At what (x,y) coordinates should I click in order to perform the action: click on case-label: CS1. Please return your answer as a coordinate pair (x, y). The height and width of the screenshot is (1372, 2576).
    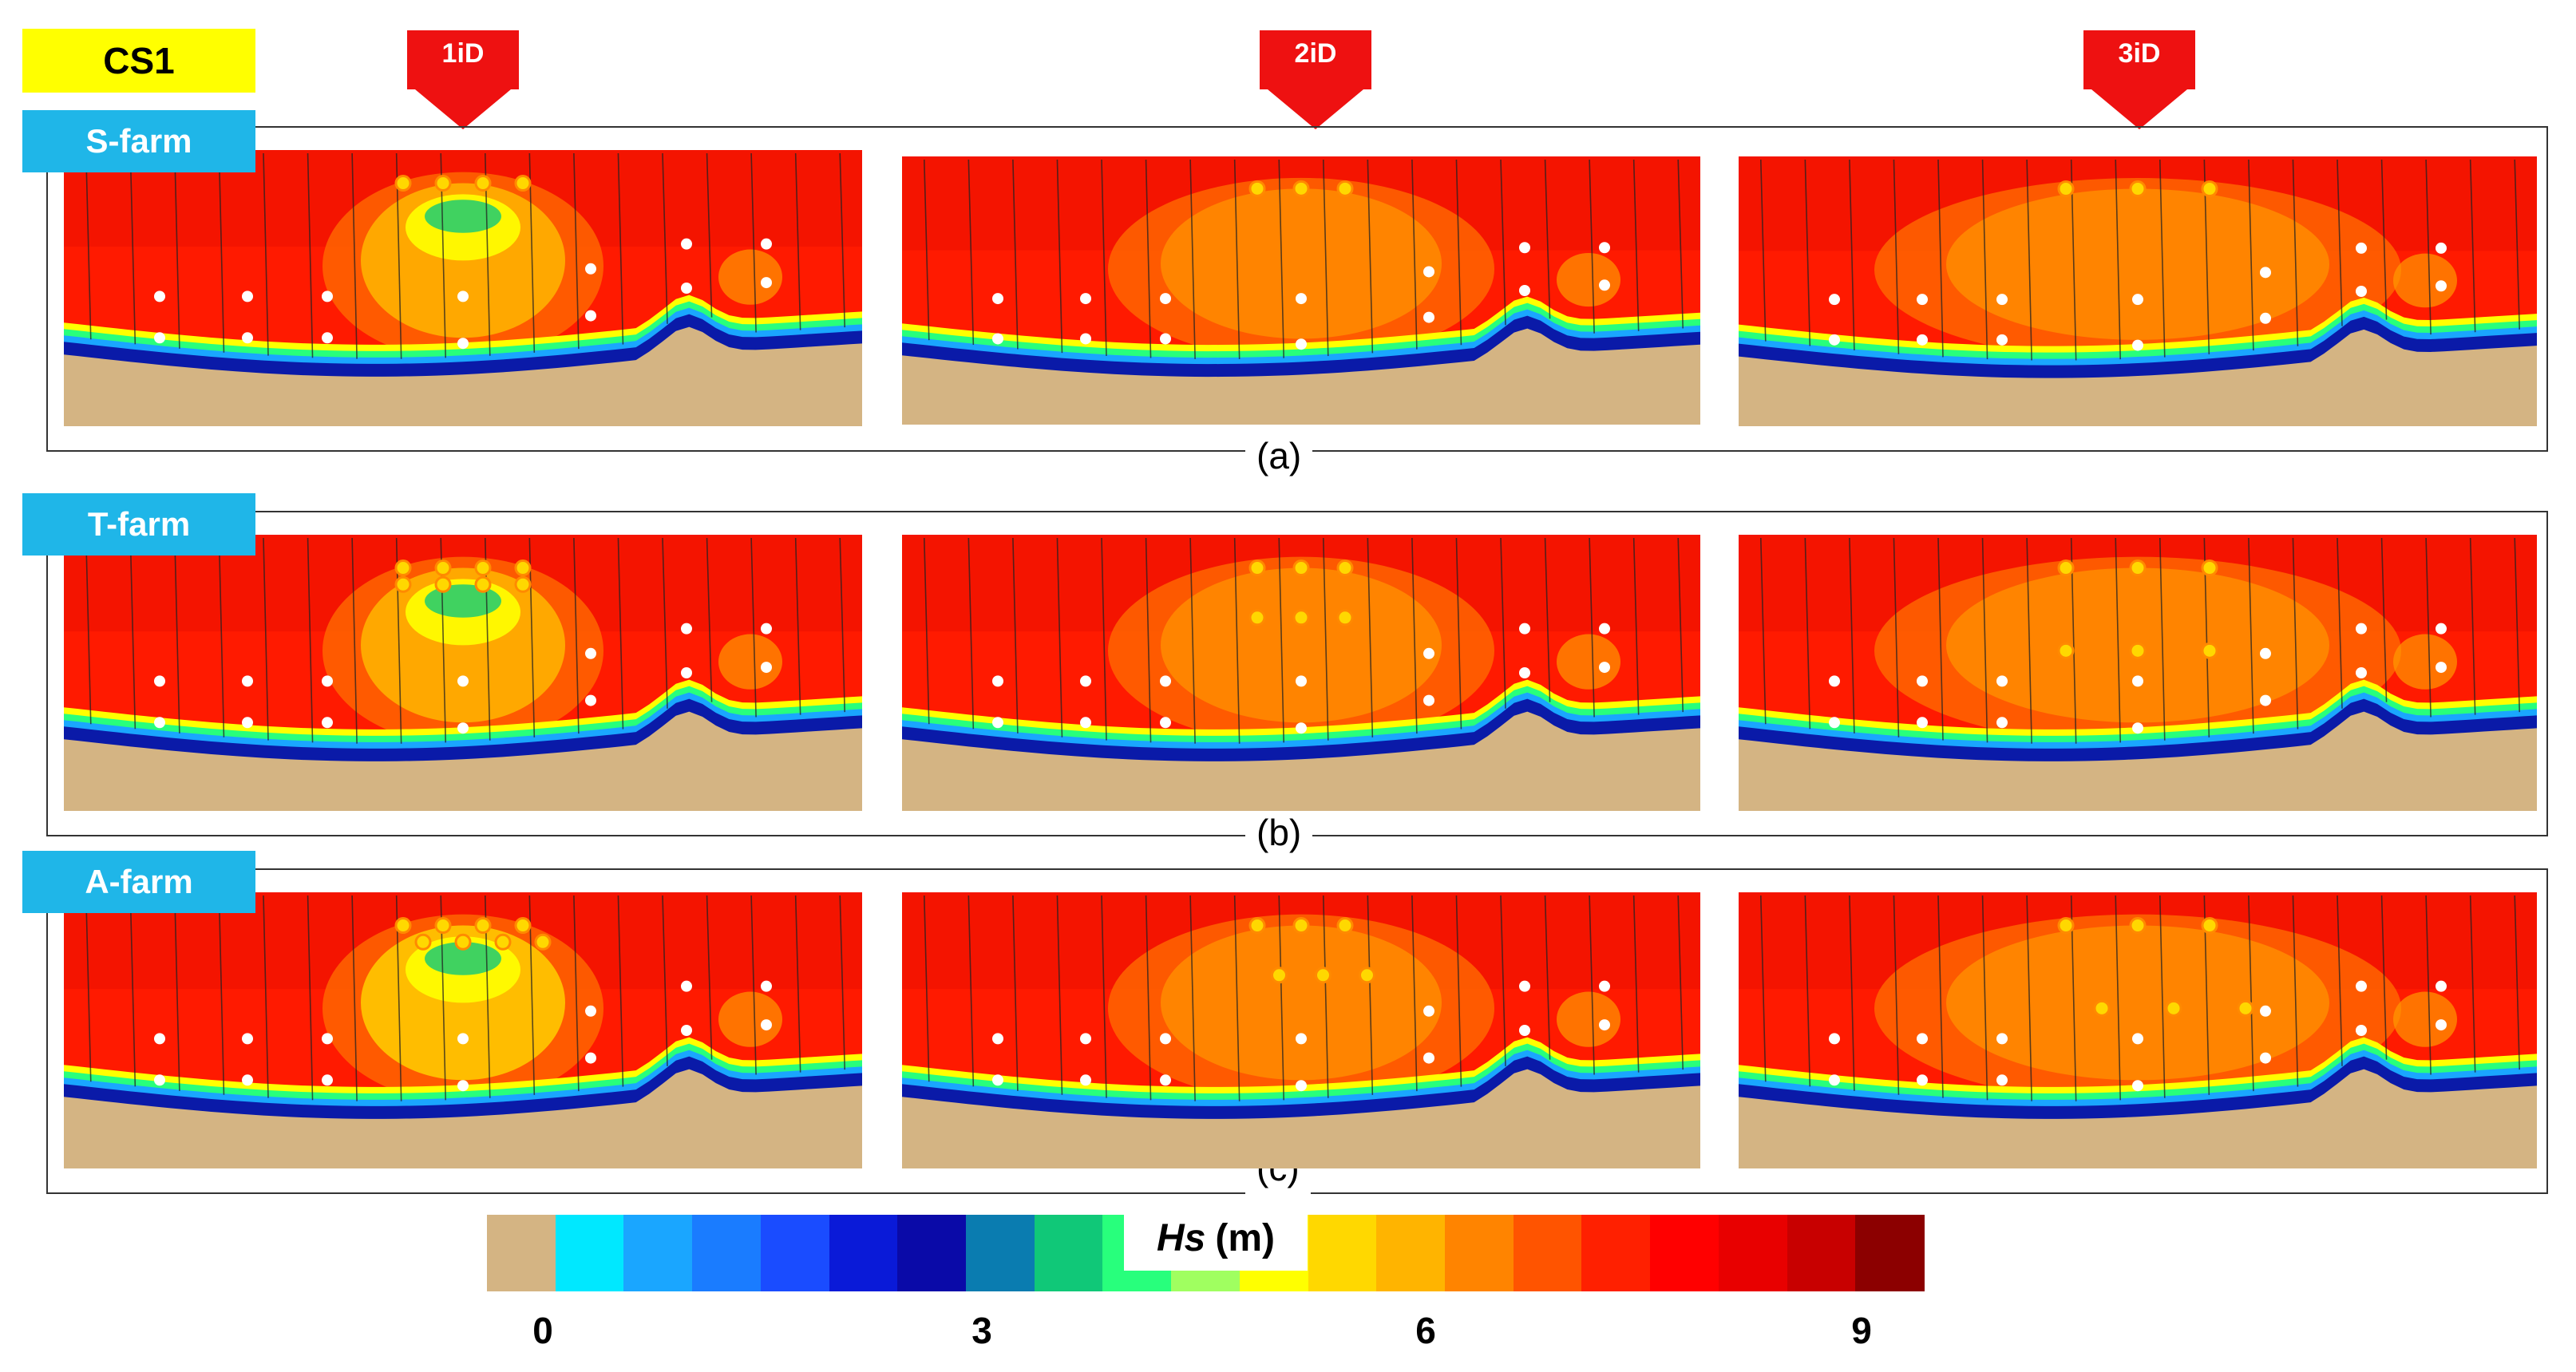
    Looking at the image, I should click on (139, 61).